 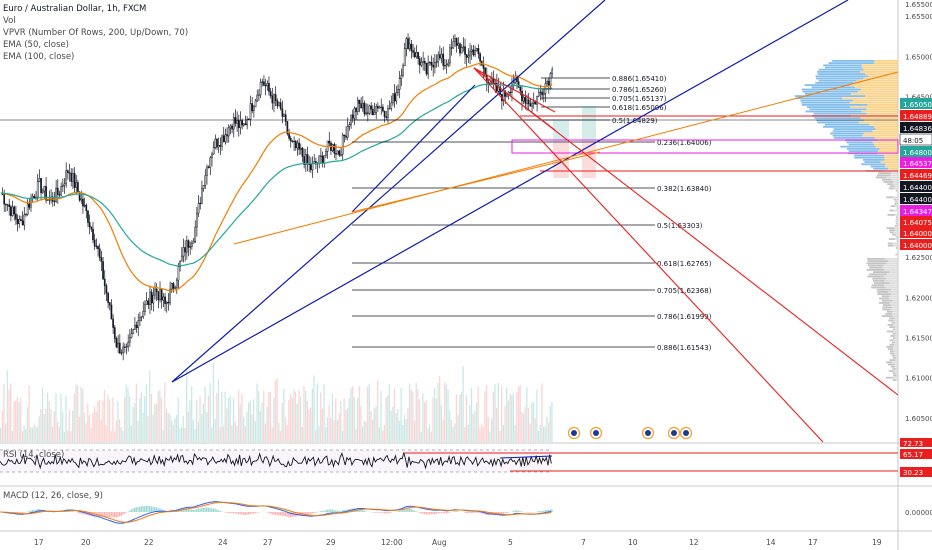 What do you see at coordinates (694, 542) in the screenshot?
I see `time-axis-tick: 12` at bounding box center [694, 542].